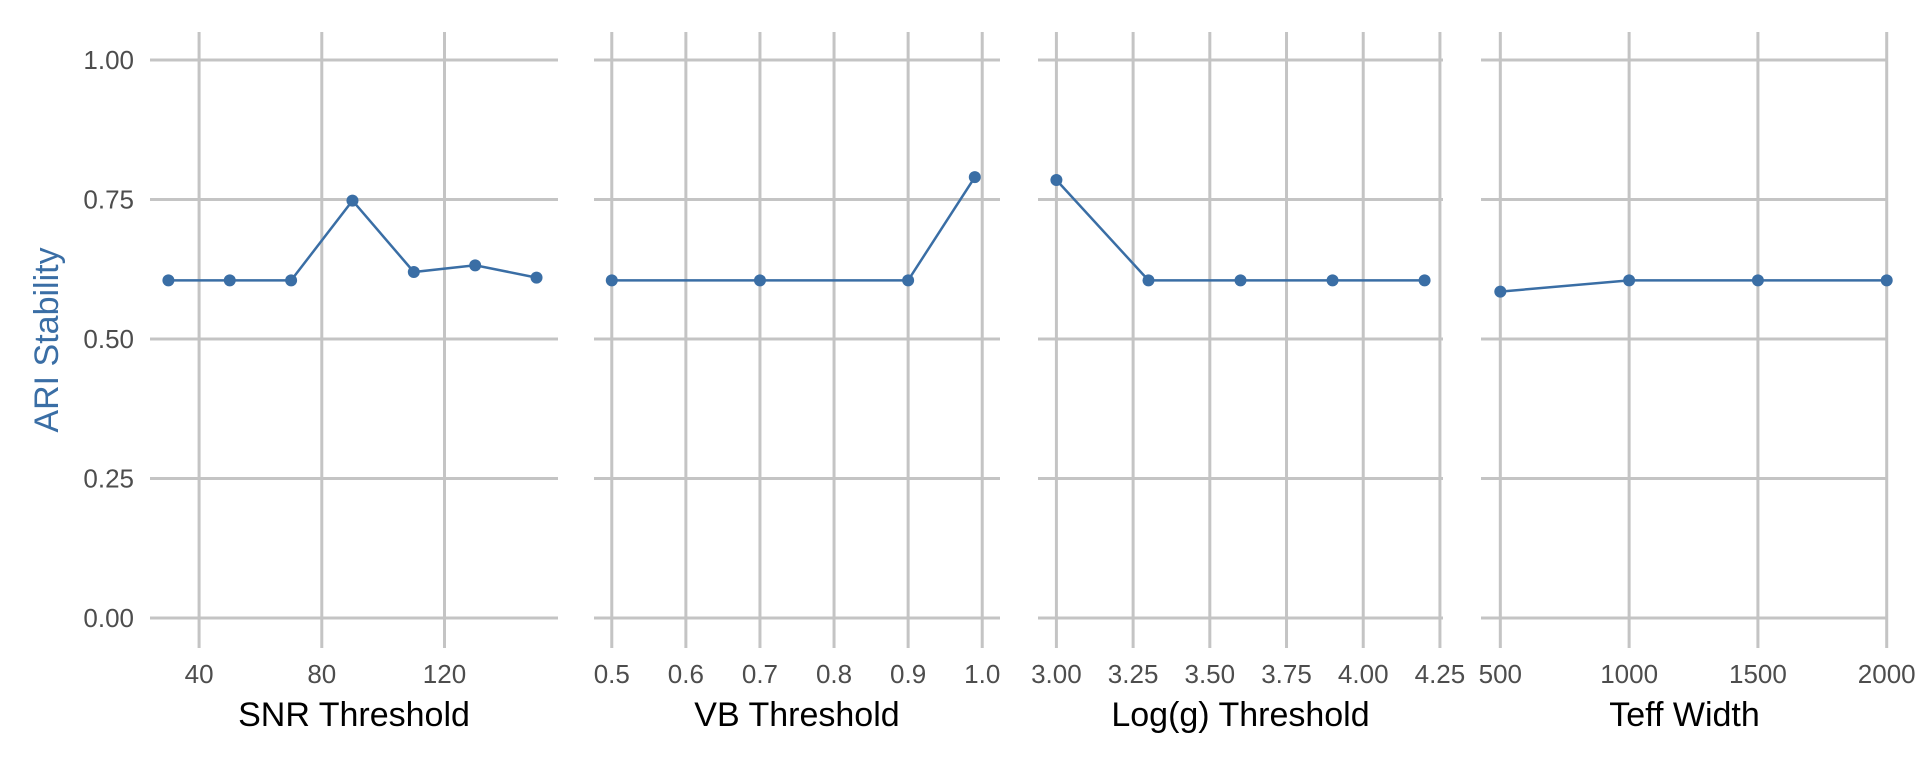 This screenshot has height=773, width=1920. Describe the element at coordinates (1286, 674) in the screenshot. I see `x-tick-label: 3.75` at that location.